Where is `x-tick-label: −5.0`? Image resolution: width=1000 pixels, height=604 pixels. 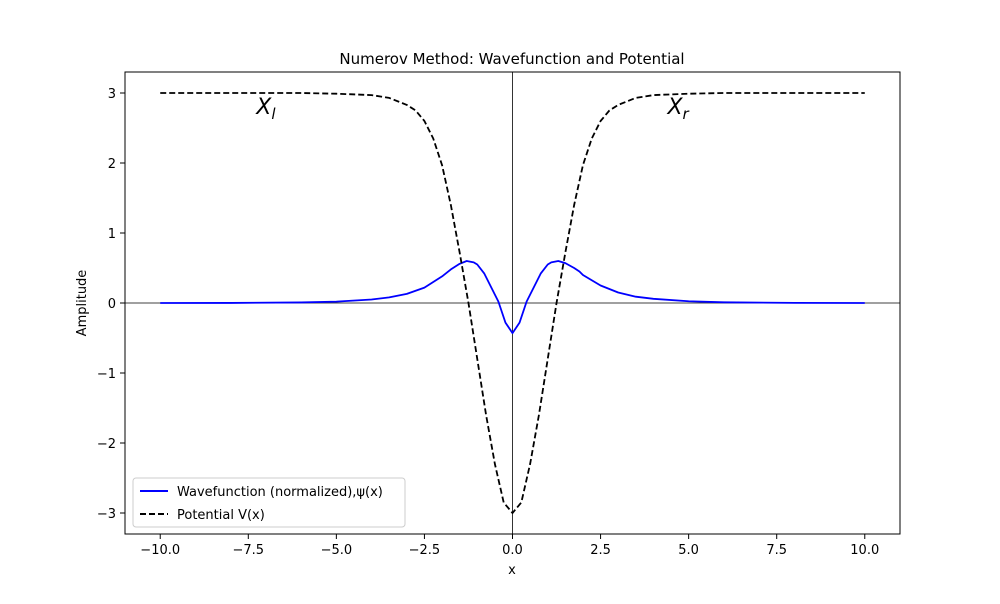
x-tick-label: −5.0 is located at coordinates (337, 550).